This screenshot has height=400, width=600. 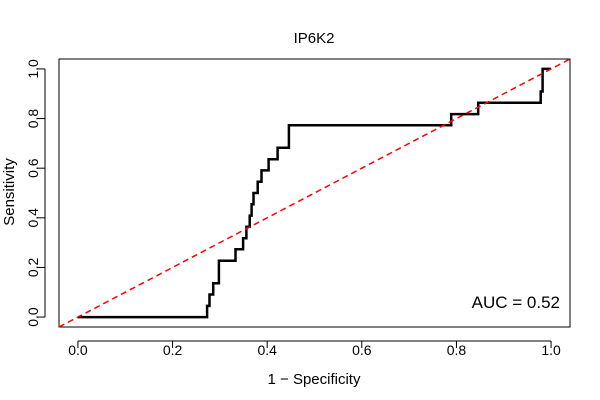 I want to click on x-tick-label-2: 0.4, so click(x=267, y=350).